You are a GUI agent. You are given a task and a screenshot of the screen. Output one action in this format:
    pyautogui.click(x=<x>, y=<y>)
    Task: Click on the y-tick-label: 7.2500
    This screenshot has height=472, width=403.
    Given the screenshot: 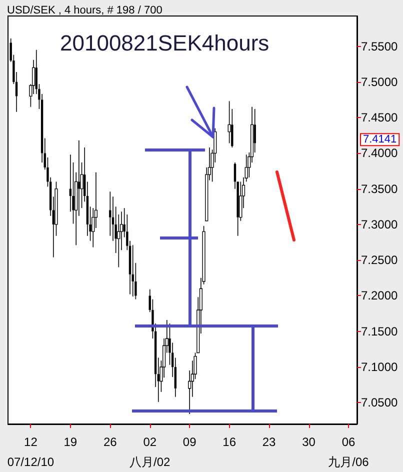 What is the action you would take?
    pyautogui.click(x=379, y=260)
    